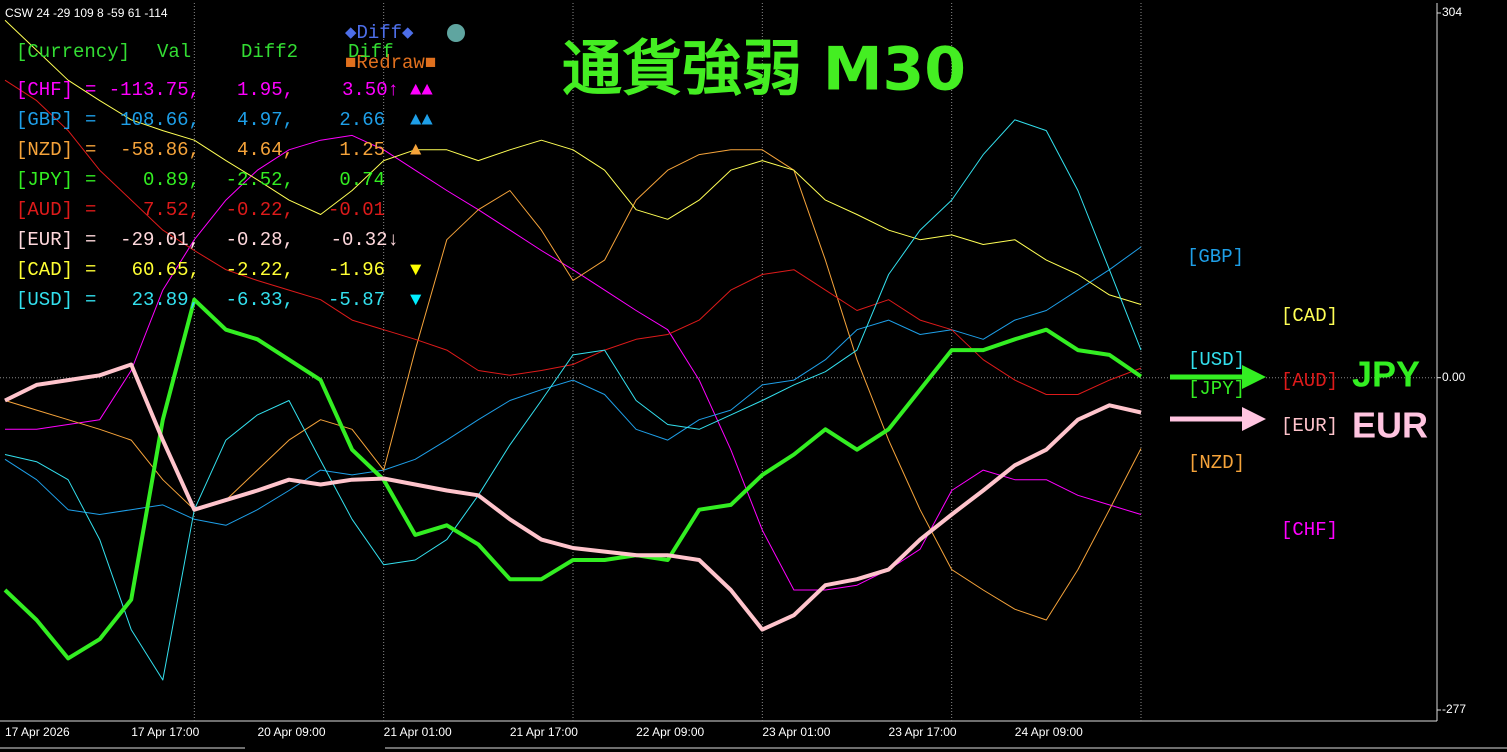 This screenshot has width=1507, height=752. What do you see at coordinates (260, 240) in the screenshot?
I see `panel-cell: -0.28,` at bounding box center [260, 240].